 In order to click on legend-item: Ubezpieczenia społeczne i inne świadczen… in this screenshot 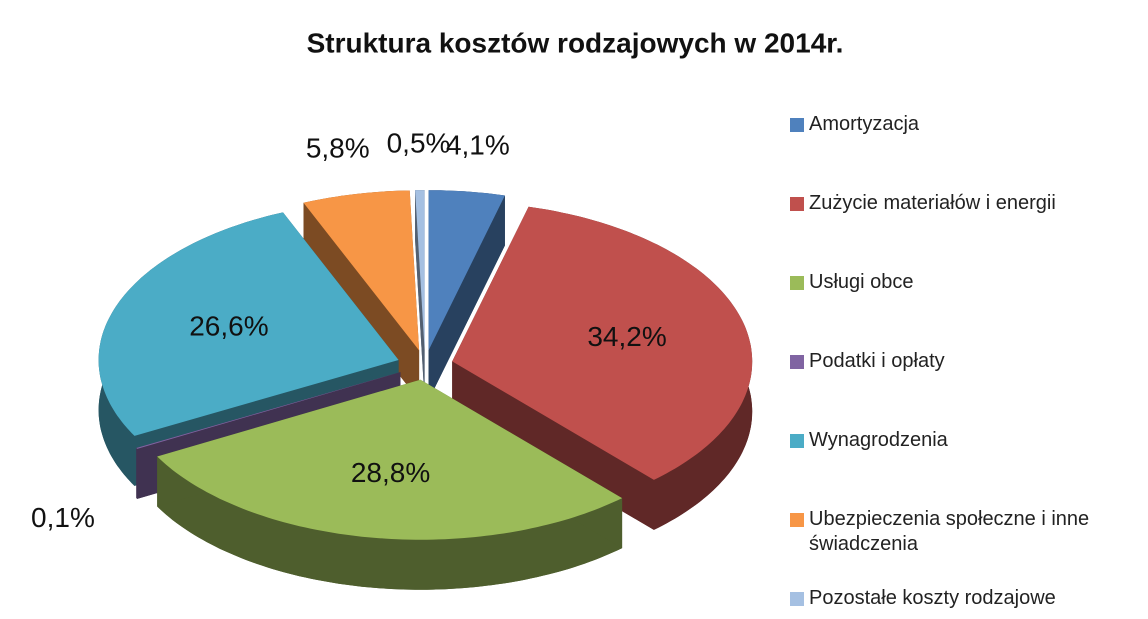, I will do `click(965, 532)`.